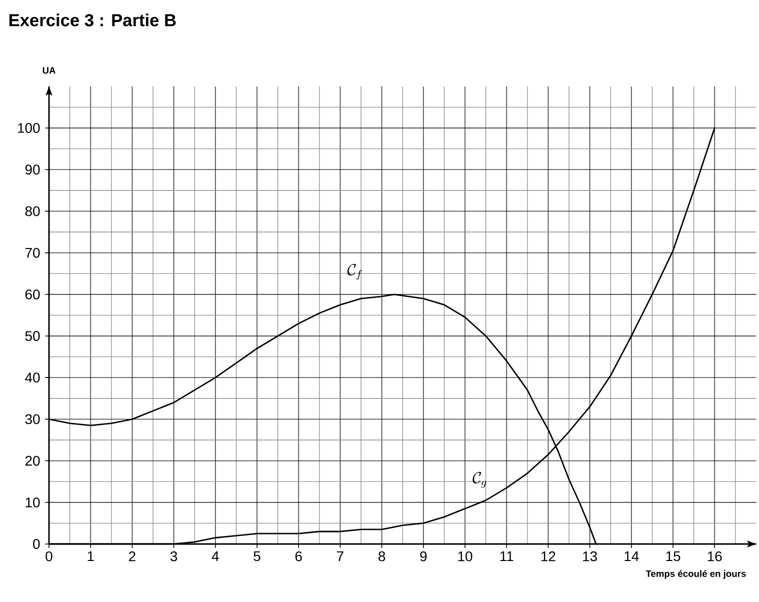 This screenshot has height=602, width=759. What do you see at coordinates (340, 556) in the screenshot?
I see `x-tick-label: 7` at bounding box center [340, 556].